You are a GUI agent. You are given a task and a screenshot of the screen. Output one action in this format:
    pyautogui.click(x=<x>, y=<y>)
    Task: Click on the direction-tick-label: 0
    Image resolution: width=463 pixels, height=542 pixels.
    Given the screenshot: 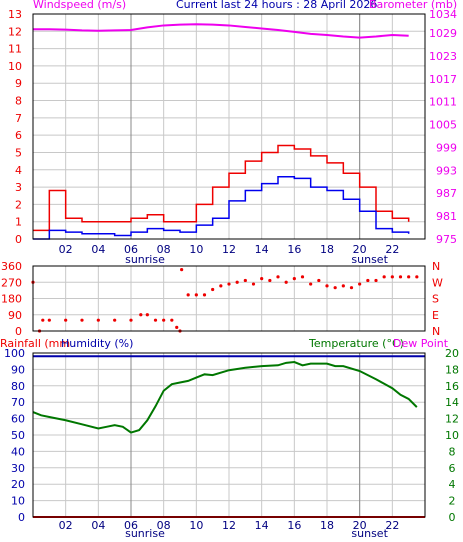 What is the action you would take?
    pyautogui.click(x=18, y=331)
    